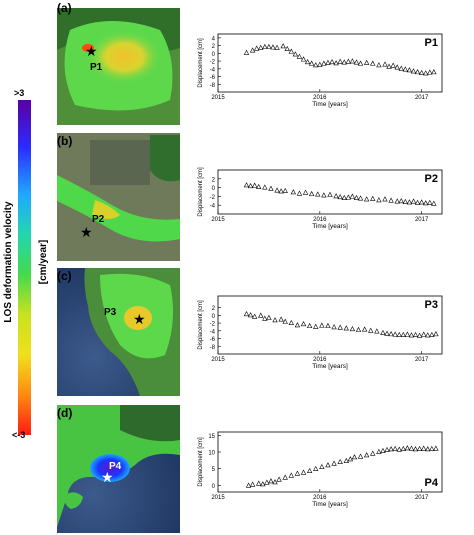  What do you see at coordinates (213, 63) in the screenshot?
I see `y-tick-label: -2` at bounding box center [213, 63].